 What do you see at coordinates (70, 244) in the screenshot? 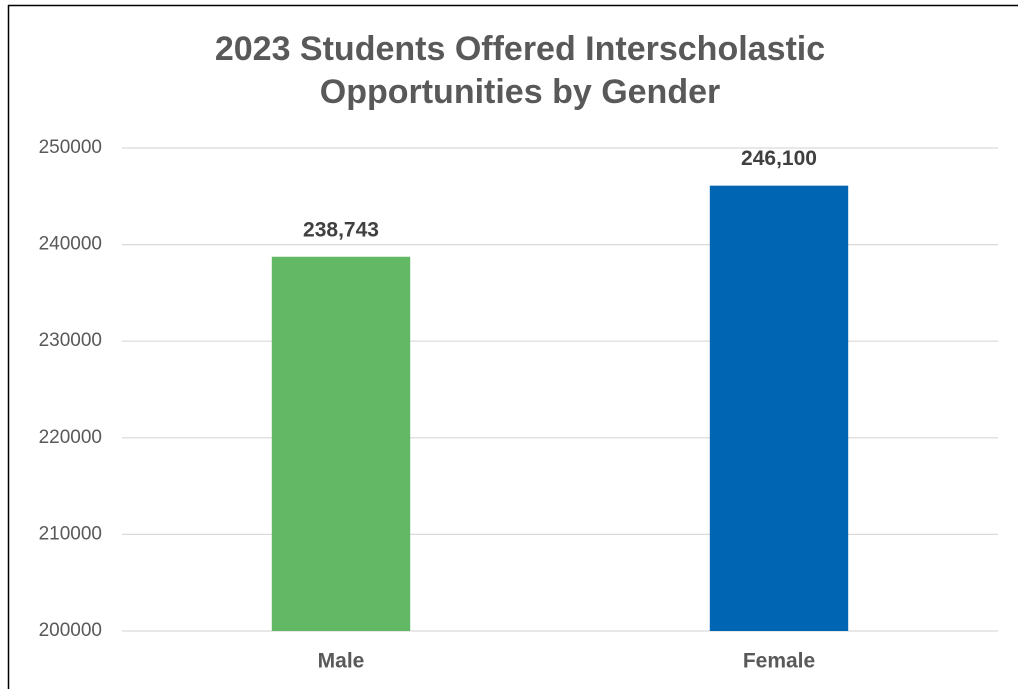
I see `y-tick-label: 240000` at bounding box center [70, 244].